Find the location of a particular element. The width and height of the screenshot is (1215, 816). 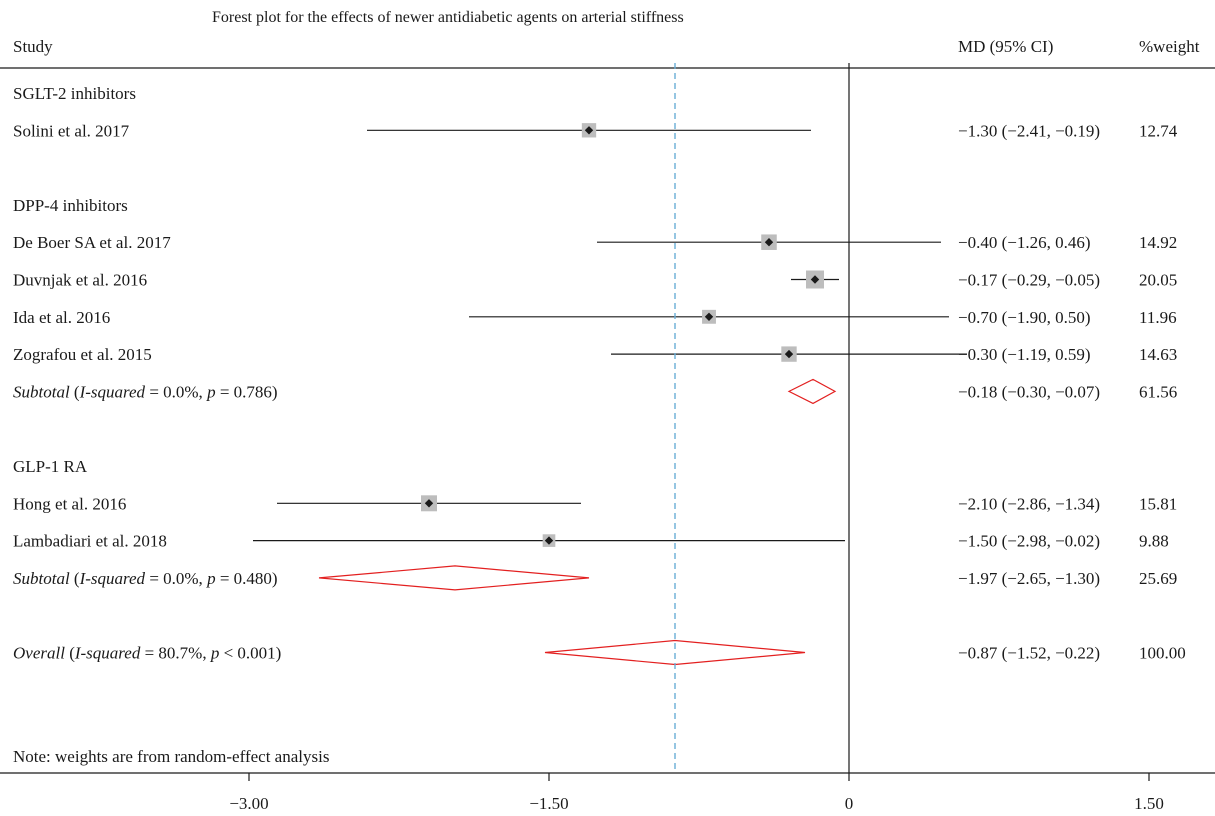

x-tick-label: 1.50 is located at coordinates (1149, 803).